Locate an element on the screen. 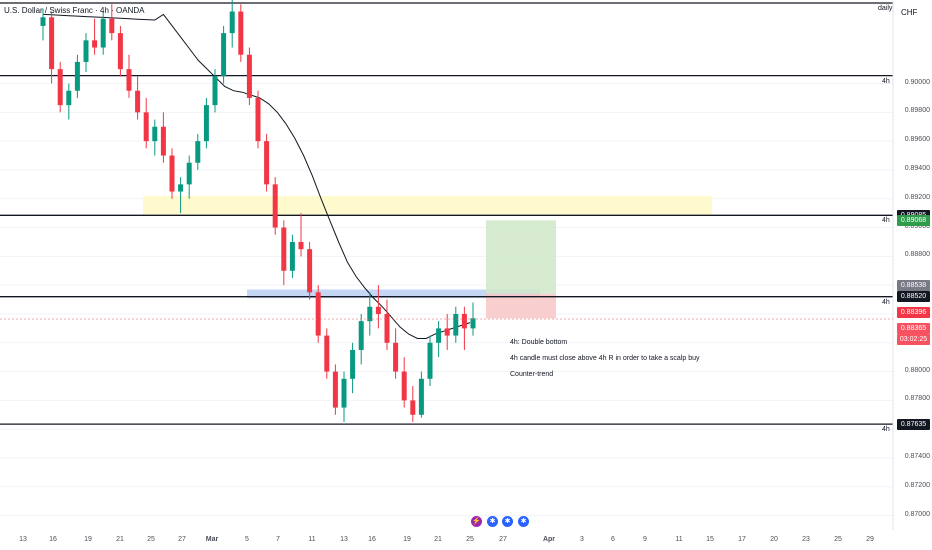  price-axis-tick: 0.87000 is located at coordinates (917, 514).